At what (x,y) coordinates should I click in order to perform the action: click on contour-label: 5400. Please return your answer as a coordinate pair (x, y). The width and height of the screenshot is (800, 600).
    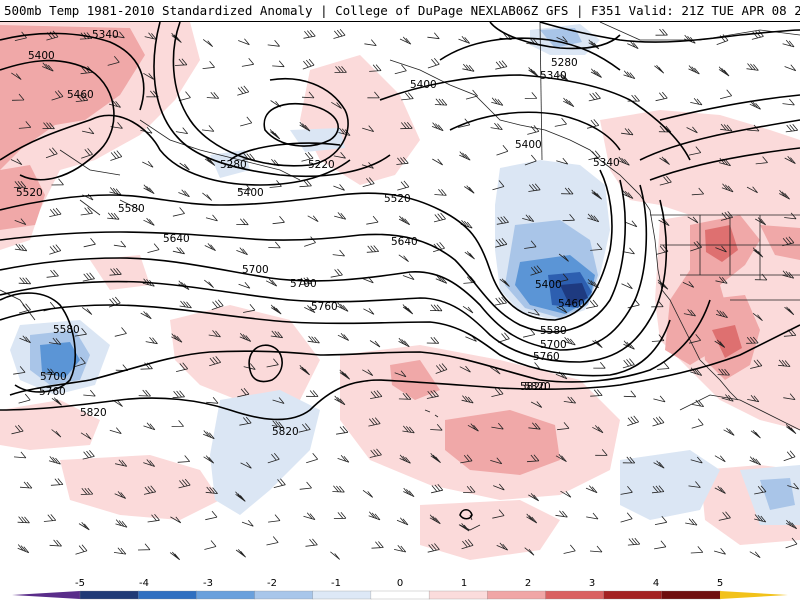
    Looking at the image, I should click on (423, 85).